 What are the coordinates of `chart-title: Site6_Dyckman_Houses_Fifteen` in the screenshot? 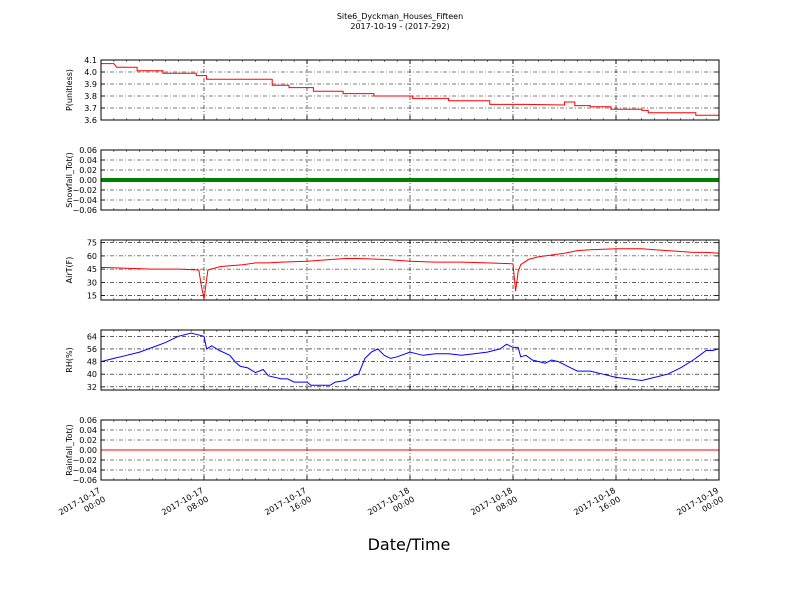 It's located at (400, 16).